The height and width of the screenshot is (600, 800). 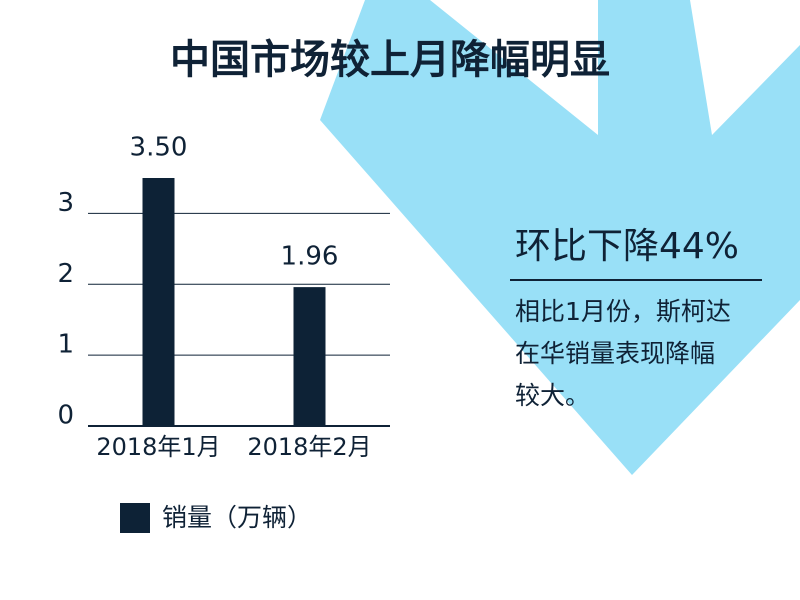 What do you see at coordinates (310, 257) in the screenshot?
I see `value-label: 1.96` at bounding box center [310, 257].